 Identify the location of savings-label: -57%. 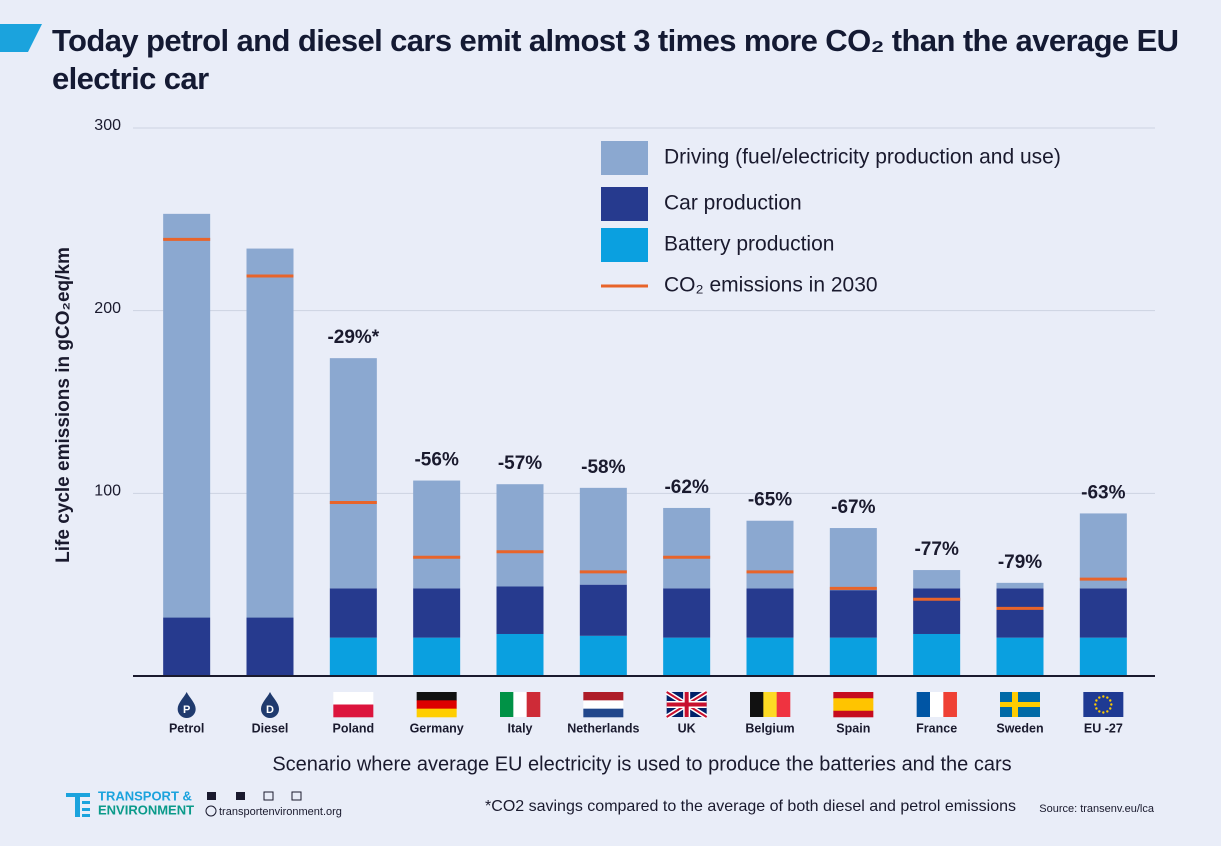
(520, 463).